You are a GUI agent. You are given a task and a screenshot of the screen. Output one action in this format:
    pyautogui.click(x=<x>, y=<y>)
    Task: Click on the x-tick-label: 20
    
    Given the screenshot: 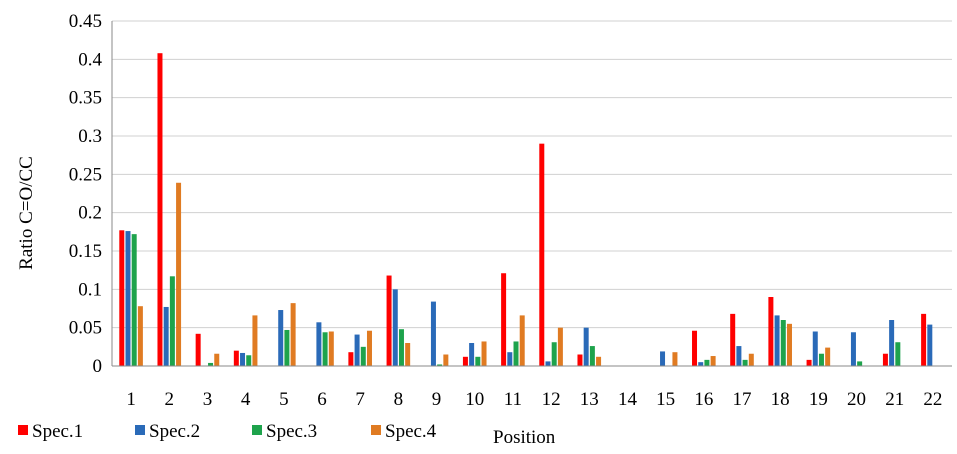 What is the action you would take?
    pyautogui.click(x=856, y=399)
    